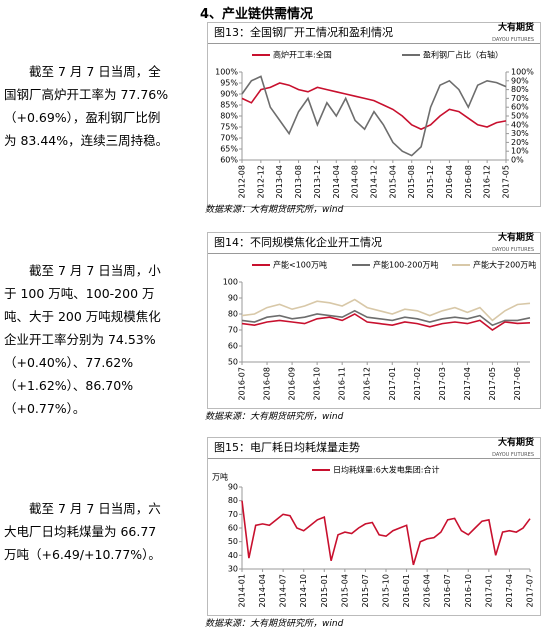 This screenshot has height=633, width=545. I want to click on section-title: 4、产业链供需情况, so click(257, 14).